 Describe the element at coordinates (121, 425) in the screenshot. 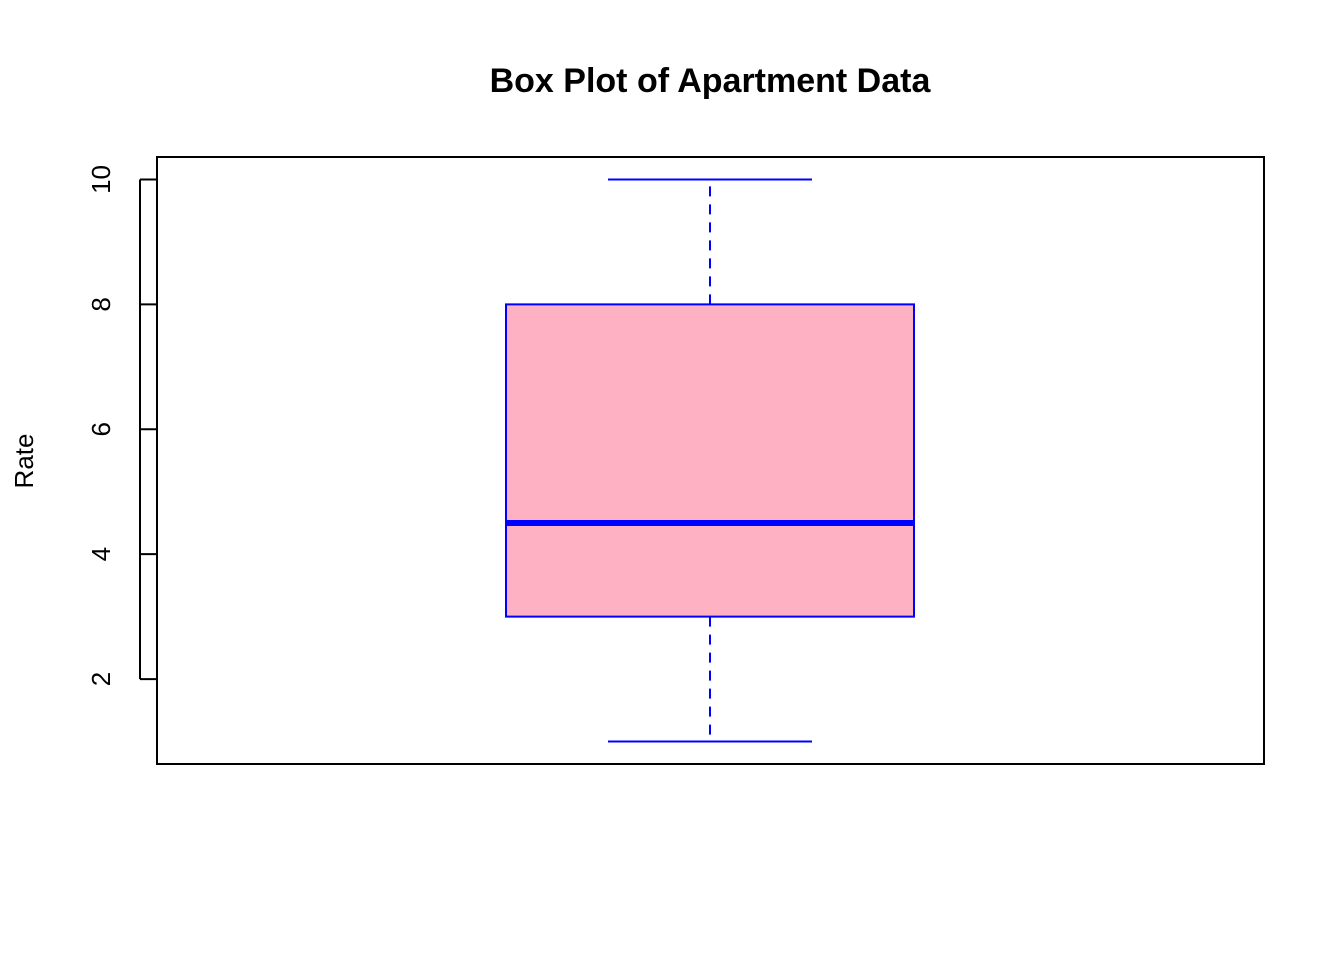

I see `y-axis: 2 4 6 8 10` at that location.